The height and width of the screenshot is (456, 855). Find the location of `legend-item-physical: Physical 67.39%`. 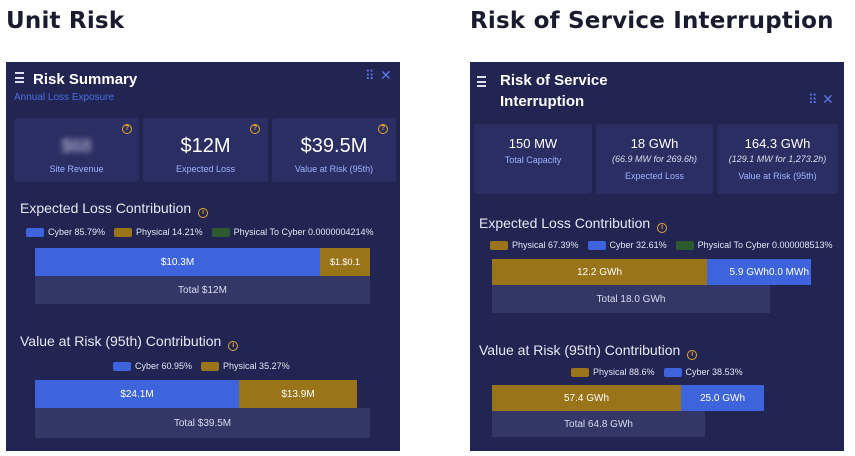

legend-item-physical: Physical 67.39% is located at coordinates (534, 245).